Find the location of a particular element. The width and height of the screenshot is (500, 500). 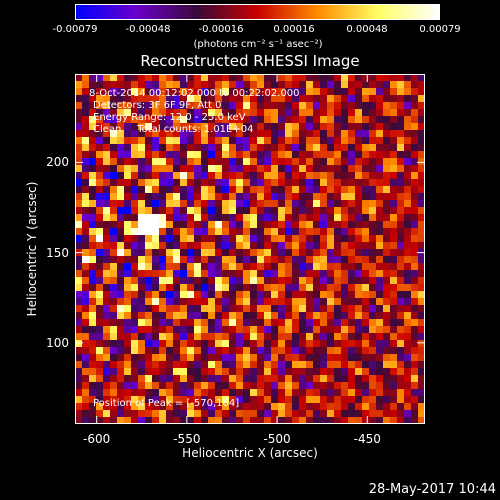

colorbar-tick-label: 0.00048 is located at coordinates (367, 29).